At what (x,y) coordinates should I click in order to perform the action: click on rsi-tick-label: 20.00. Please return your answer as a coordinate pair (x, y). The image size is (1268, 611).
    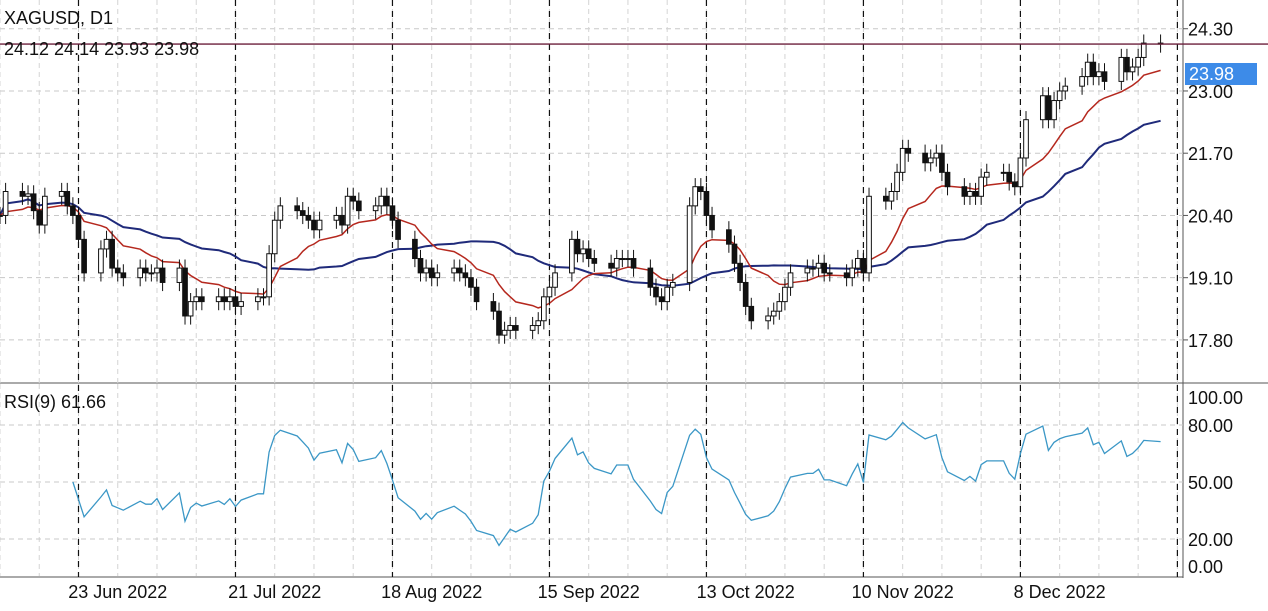
    Looking at the image, I should click on (1210, 540).